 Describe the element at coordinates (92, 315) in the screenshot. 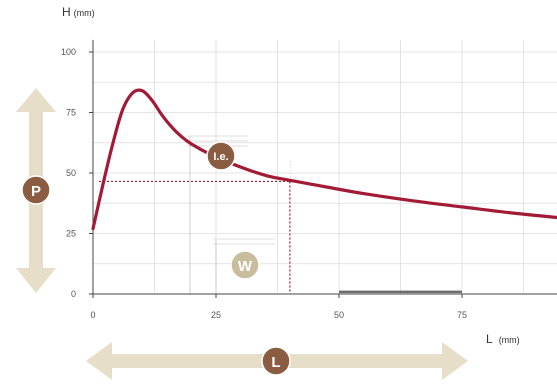

I see `x-tick-label: 0` at that location.